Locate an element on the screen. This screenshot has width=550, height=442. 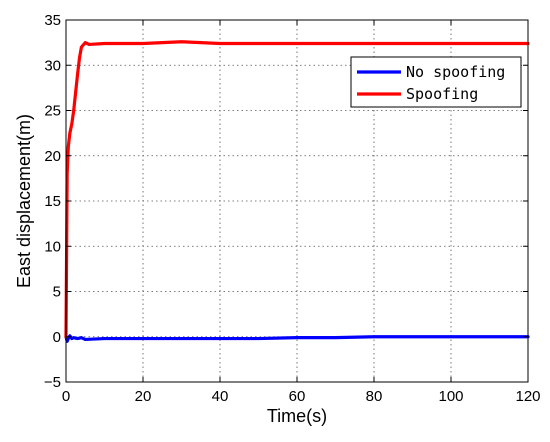
y-tick-label: 20 is located at coordinates (52, 156).